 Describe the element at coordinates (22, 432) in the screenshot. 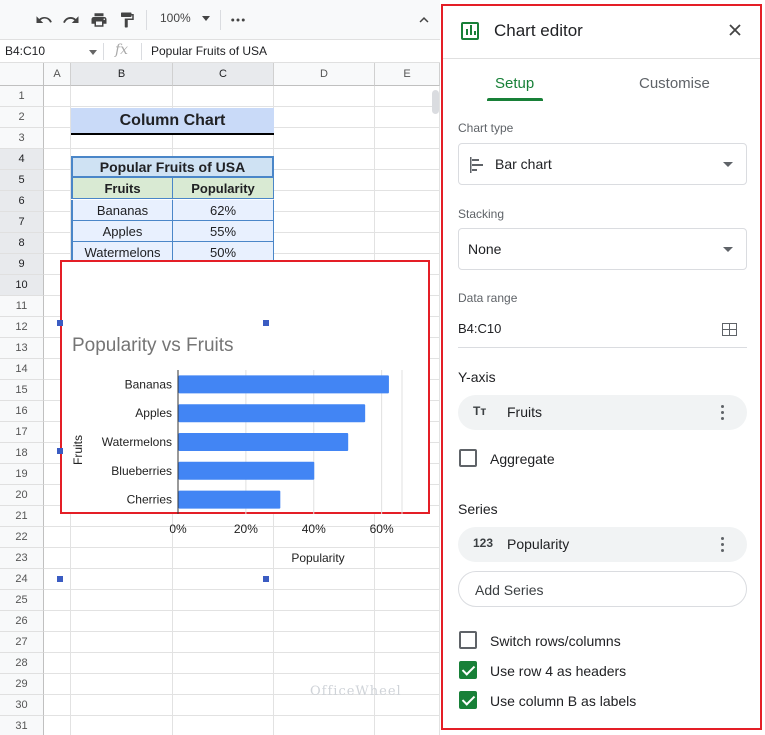

I see `row-header: 17` at that location.